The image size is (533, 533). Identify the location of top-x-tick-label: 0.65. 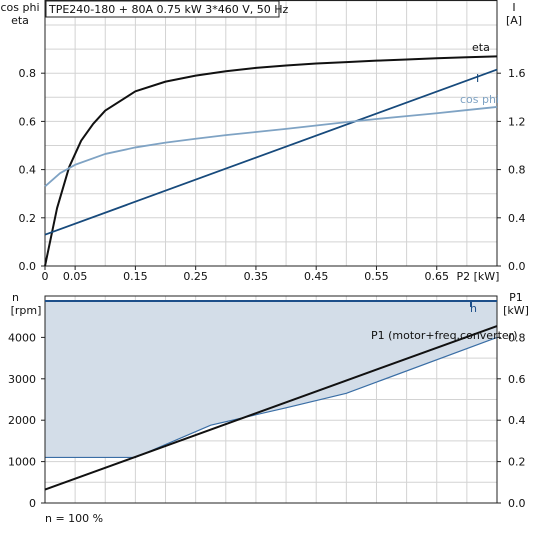
(436, 276).